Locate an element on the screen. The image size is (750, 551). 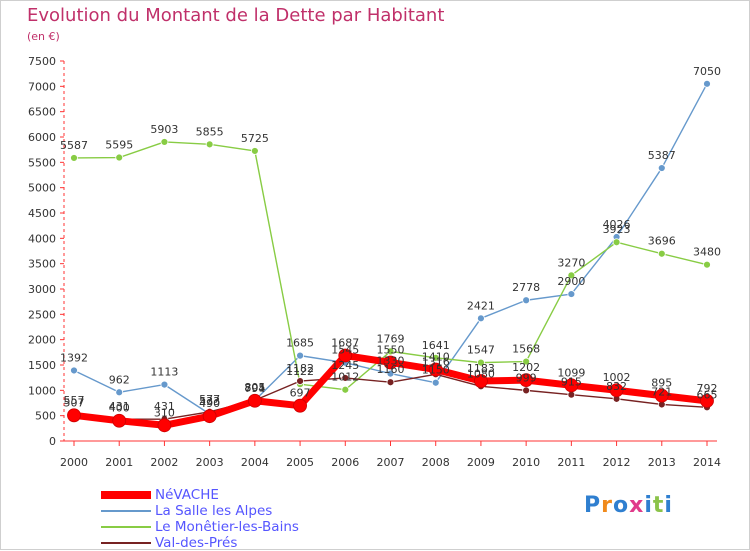
data-label-le-monetier-les-bains: 1769 is located at coordinates (391, 338).